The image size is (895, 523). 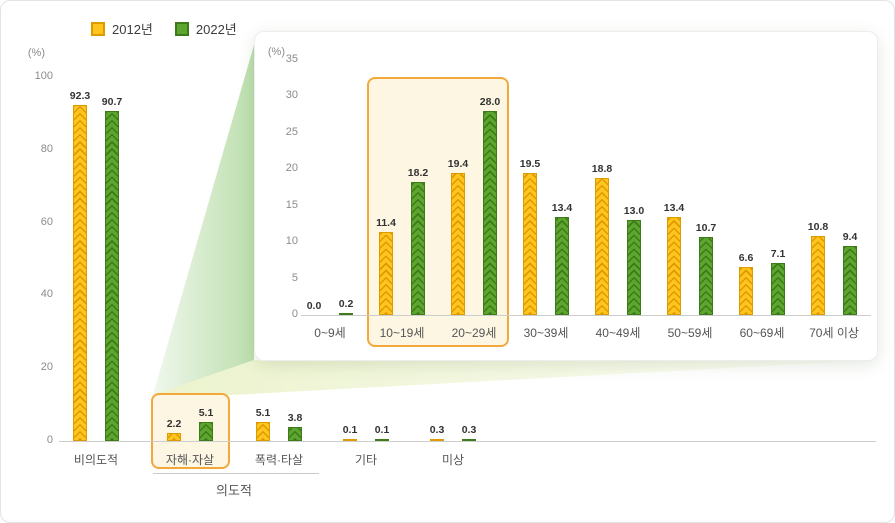 I want to click on bar-2022년-미상, so click(x=469, y=440).